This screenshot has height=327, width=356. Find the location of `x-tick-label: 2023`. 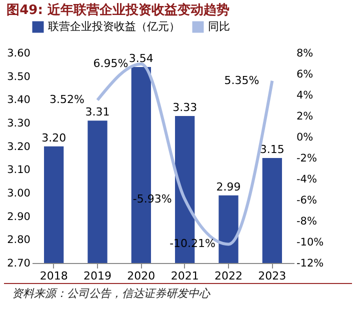

x-tick-label: 2023 is located at coordinates (272, 276).